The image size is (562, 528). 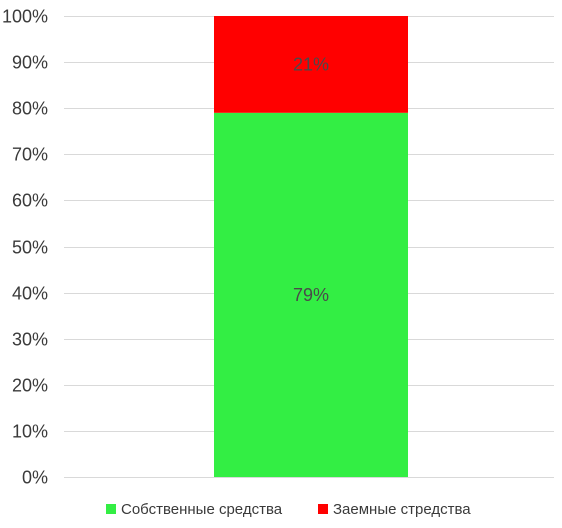 What do you see at coordinates (30, 109) in the screenshot?
I see `y-tick-label: 80%` at bounding box center [30, 109].